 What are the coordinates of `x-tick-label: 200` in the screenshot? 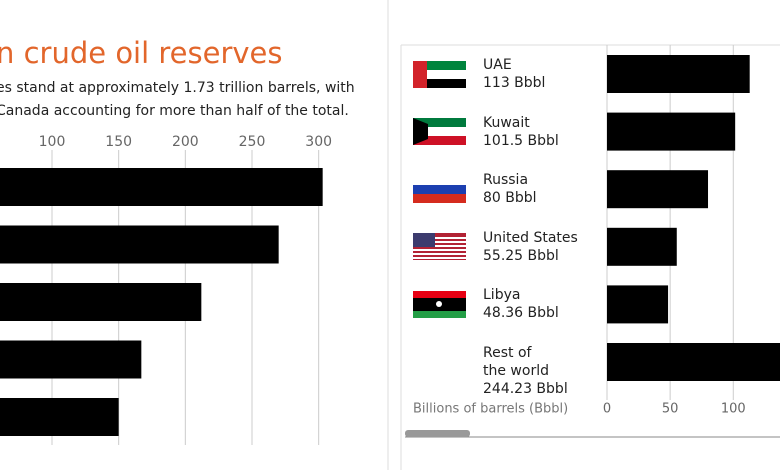 It's located at (185, 142).